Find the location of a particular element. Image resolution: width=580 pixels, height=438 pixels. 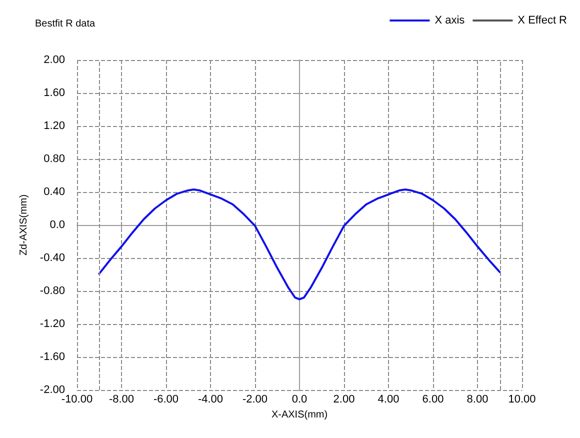

y-axis-title: Zd-AXIS(mm) is located at coordinates (24, 225).